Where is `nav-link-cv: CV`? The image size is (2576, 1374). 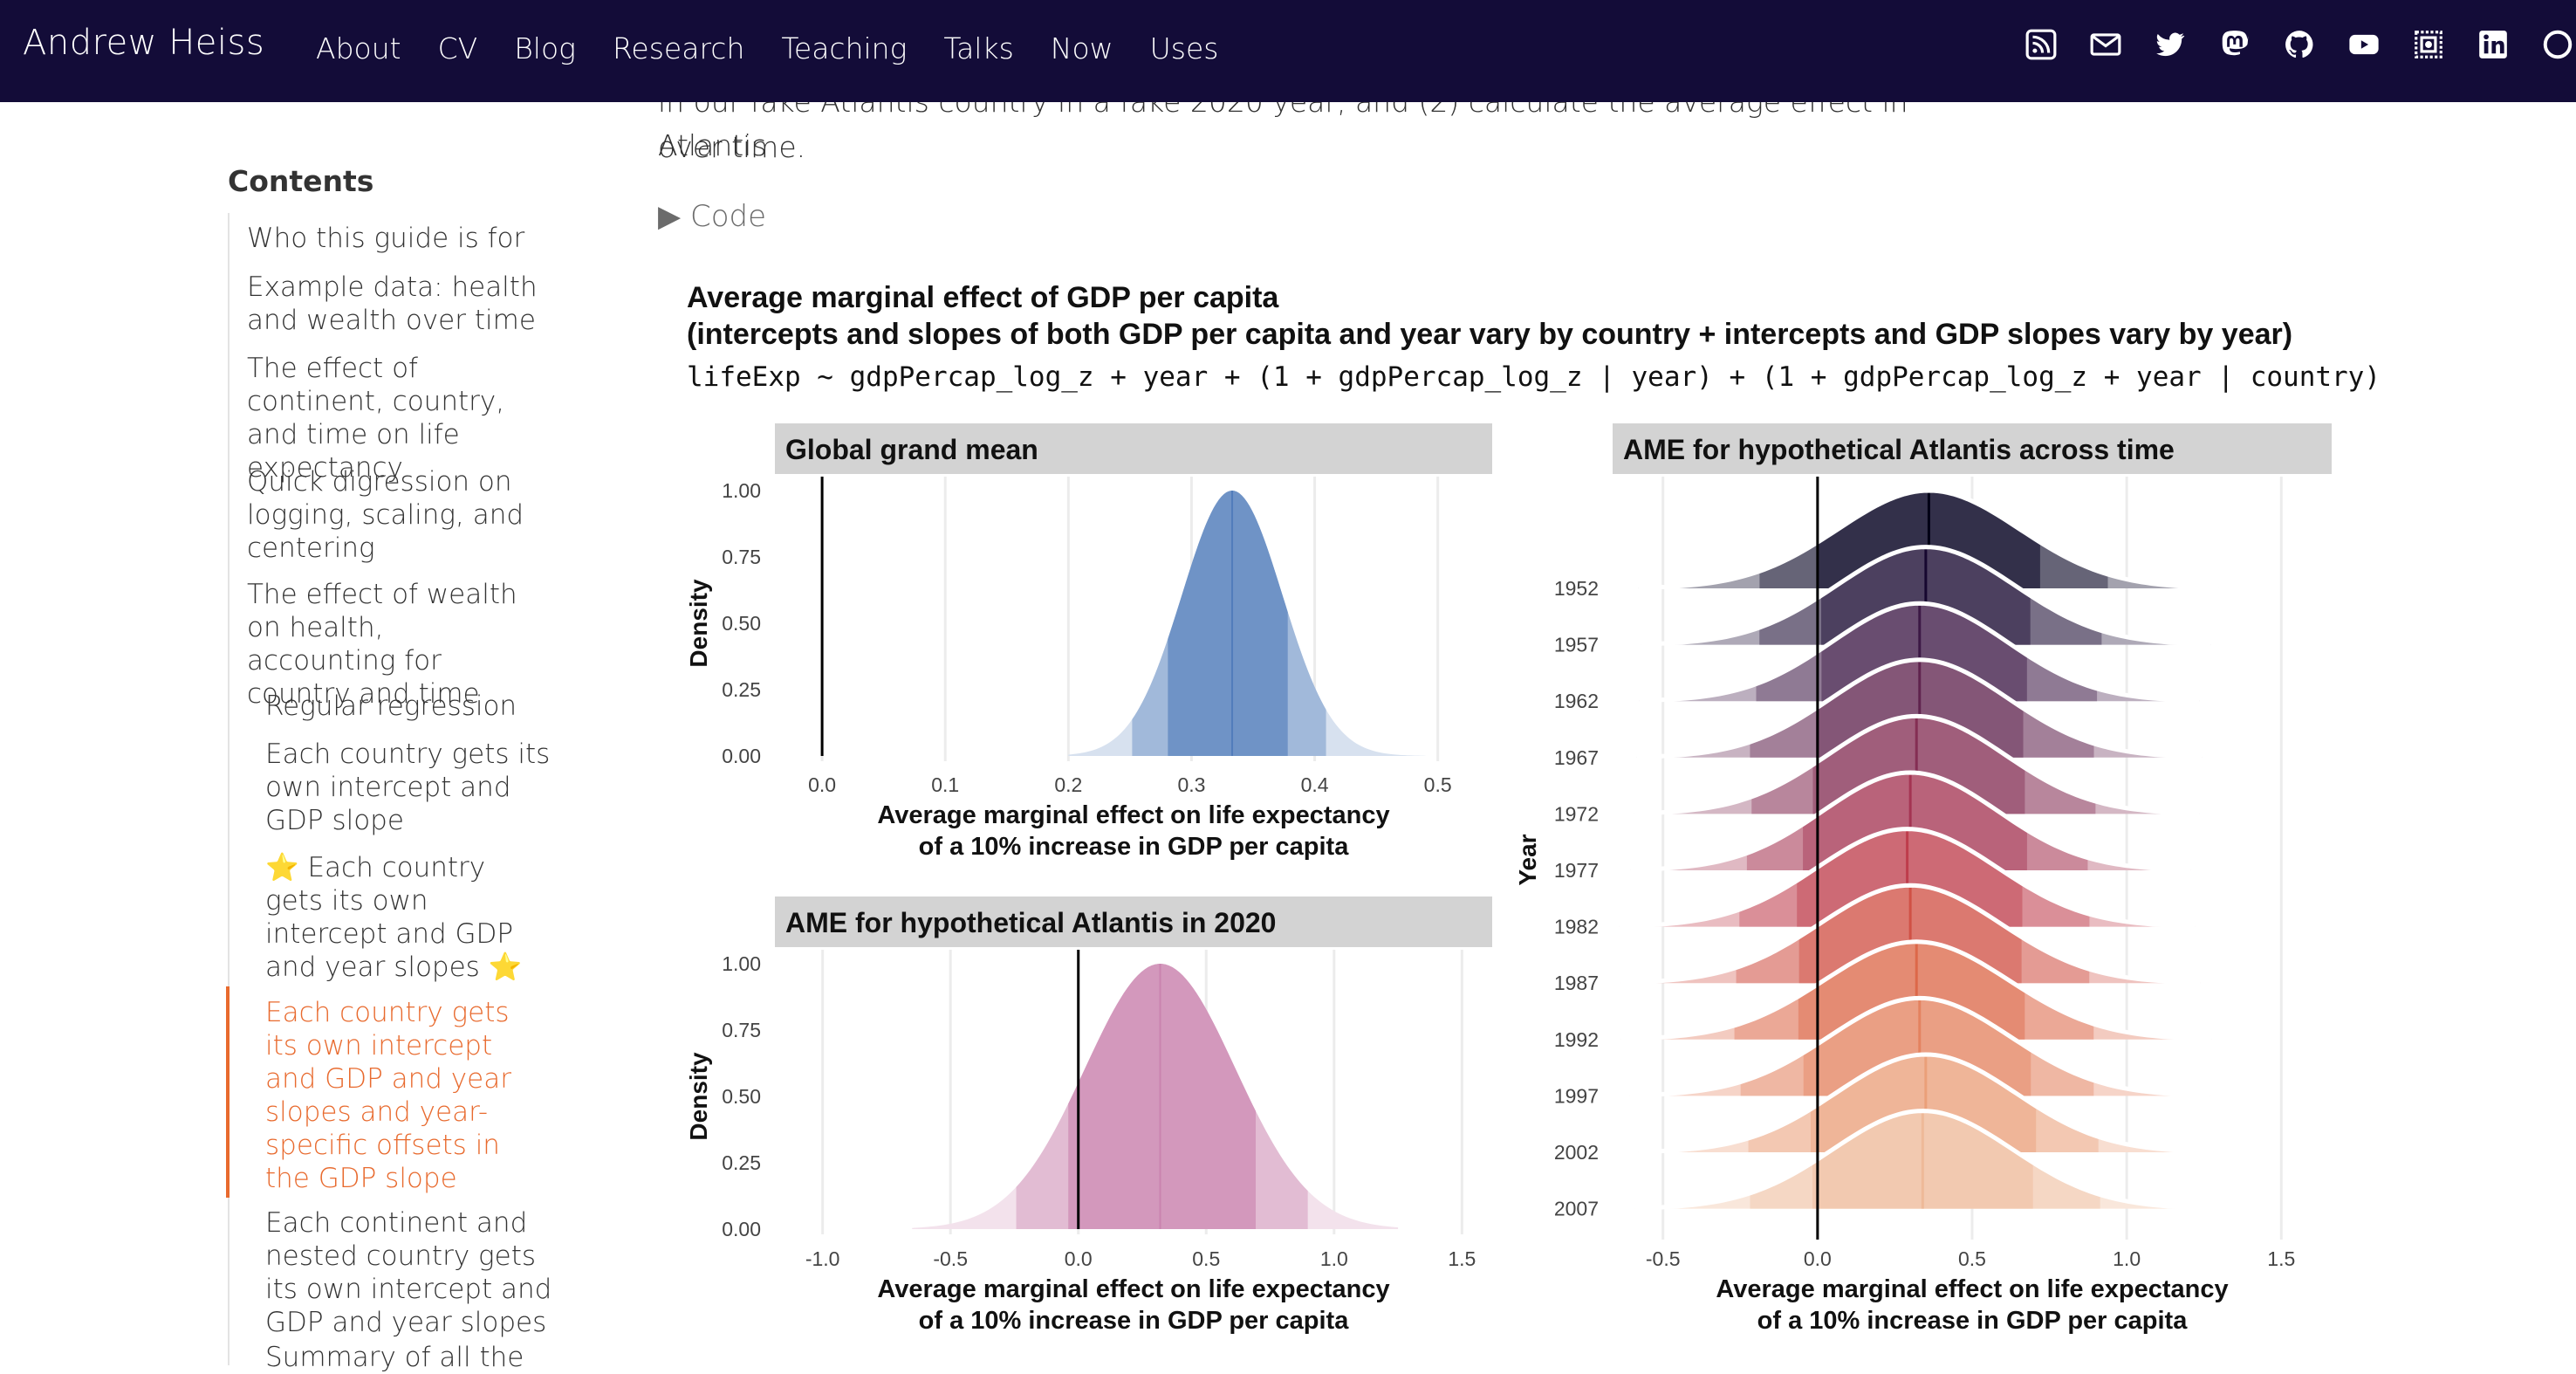
nav-link-cv: CV is located at coordinates (457, 48).